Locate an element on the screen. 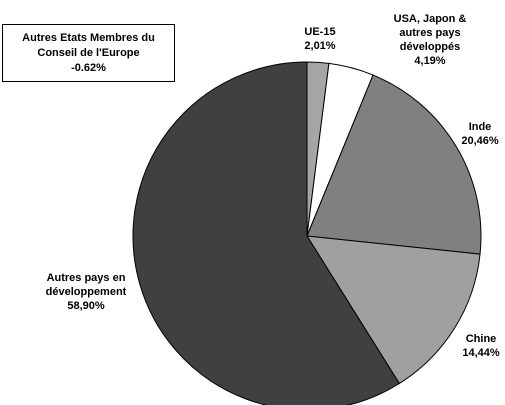 Image resolution: width=505 pixels, height=405 pixels. note-line: Conseil de l'Europe is located at coordinates (88, 52).